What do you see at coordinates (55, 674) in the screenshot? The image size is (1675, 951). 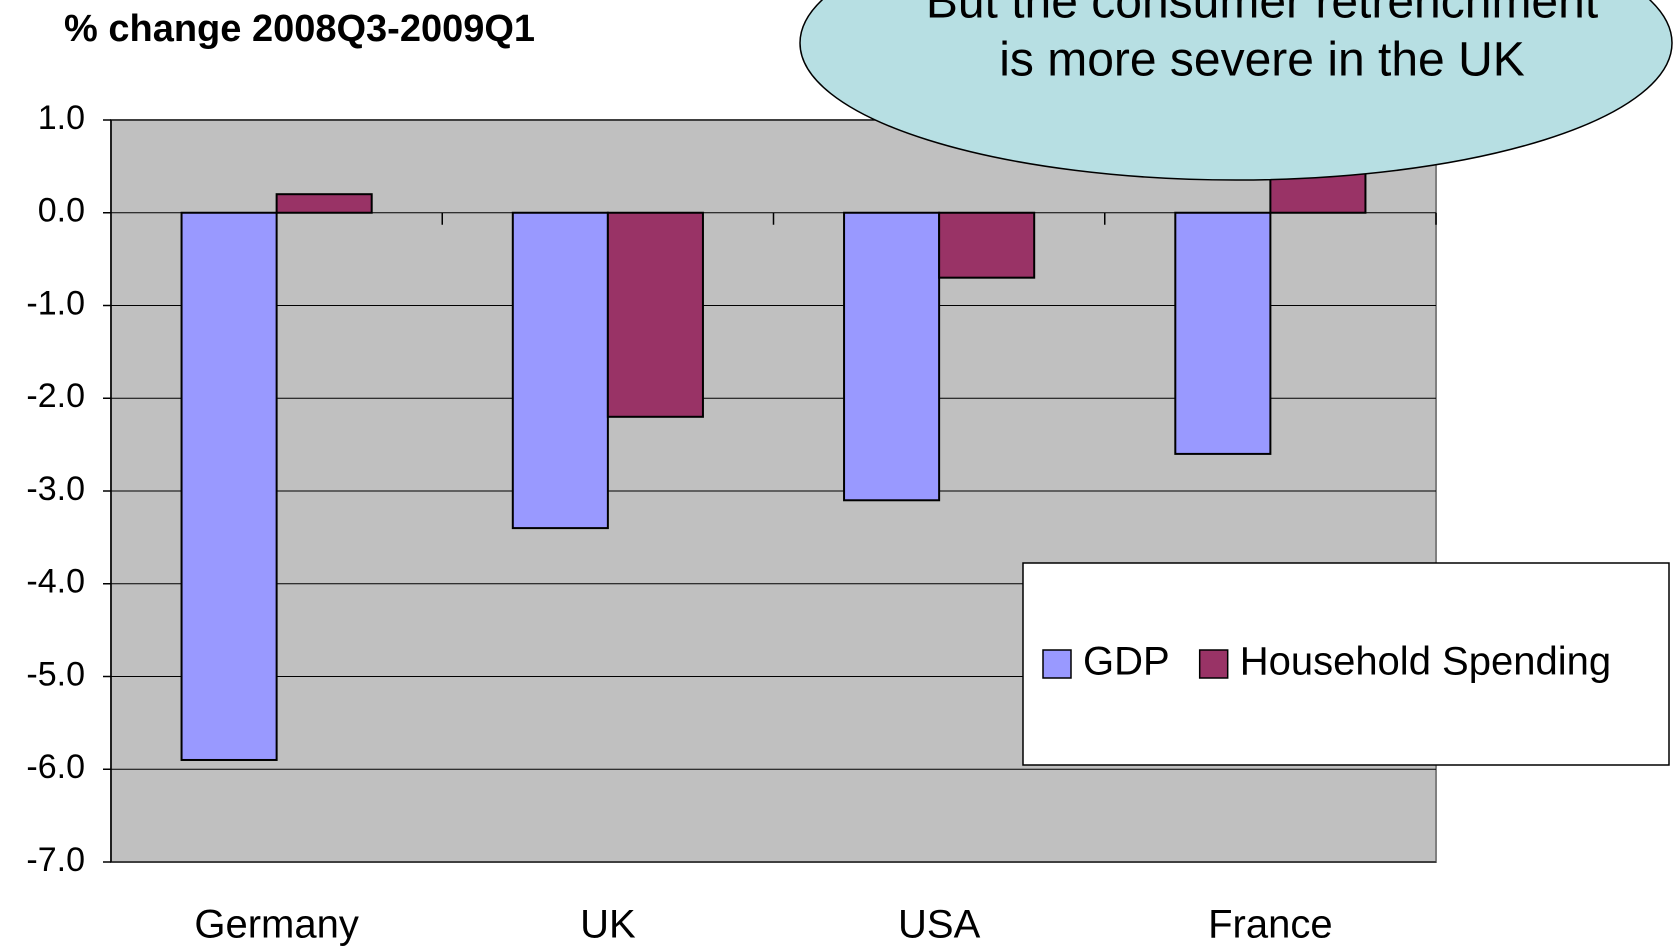 I see `y-tick-label: -5.0` at bounding box center [55, 674].